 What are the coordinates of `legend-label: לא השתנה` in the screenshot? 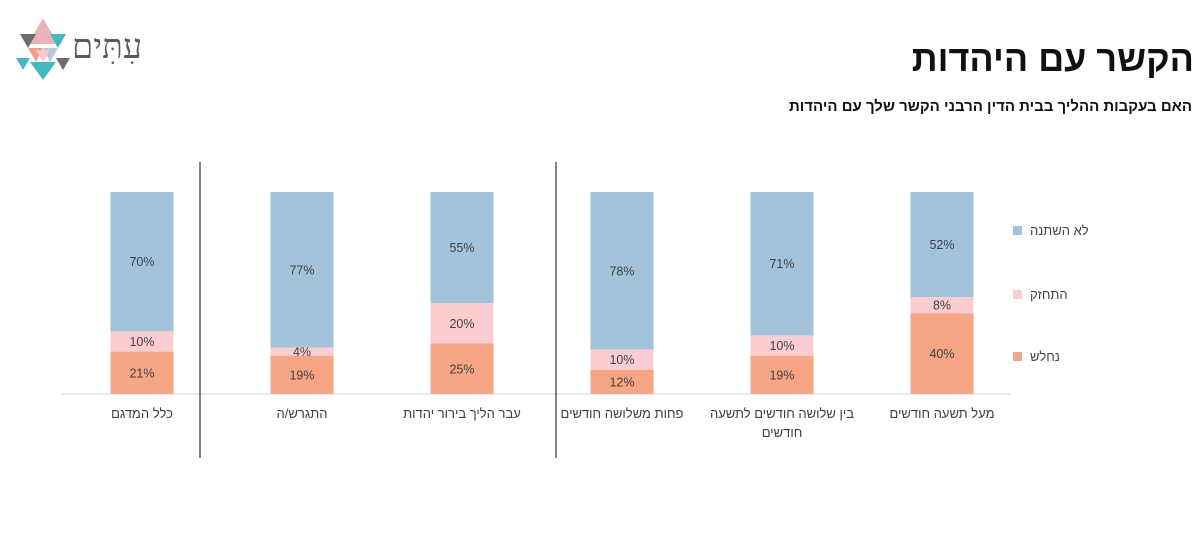 It's located at (1059, 230).